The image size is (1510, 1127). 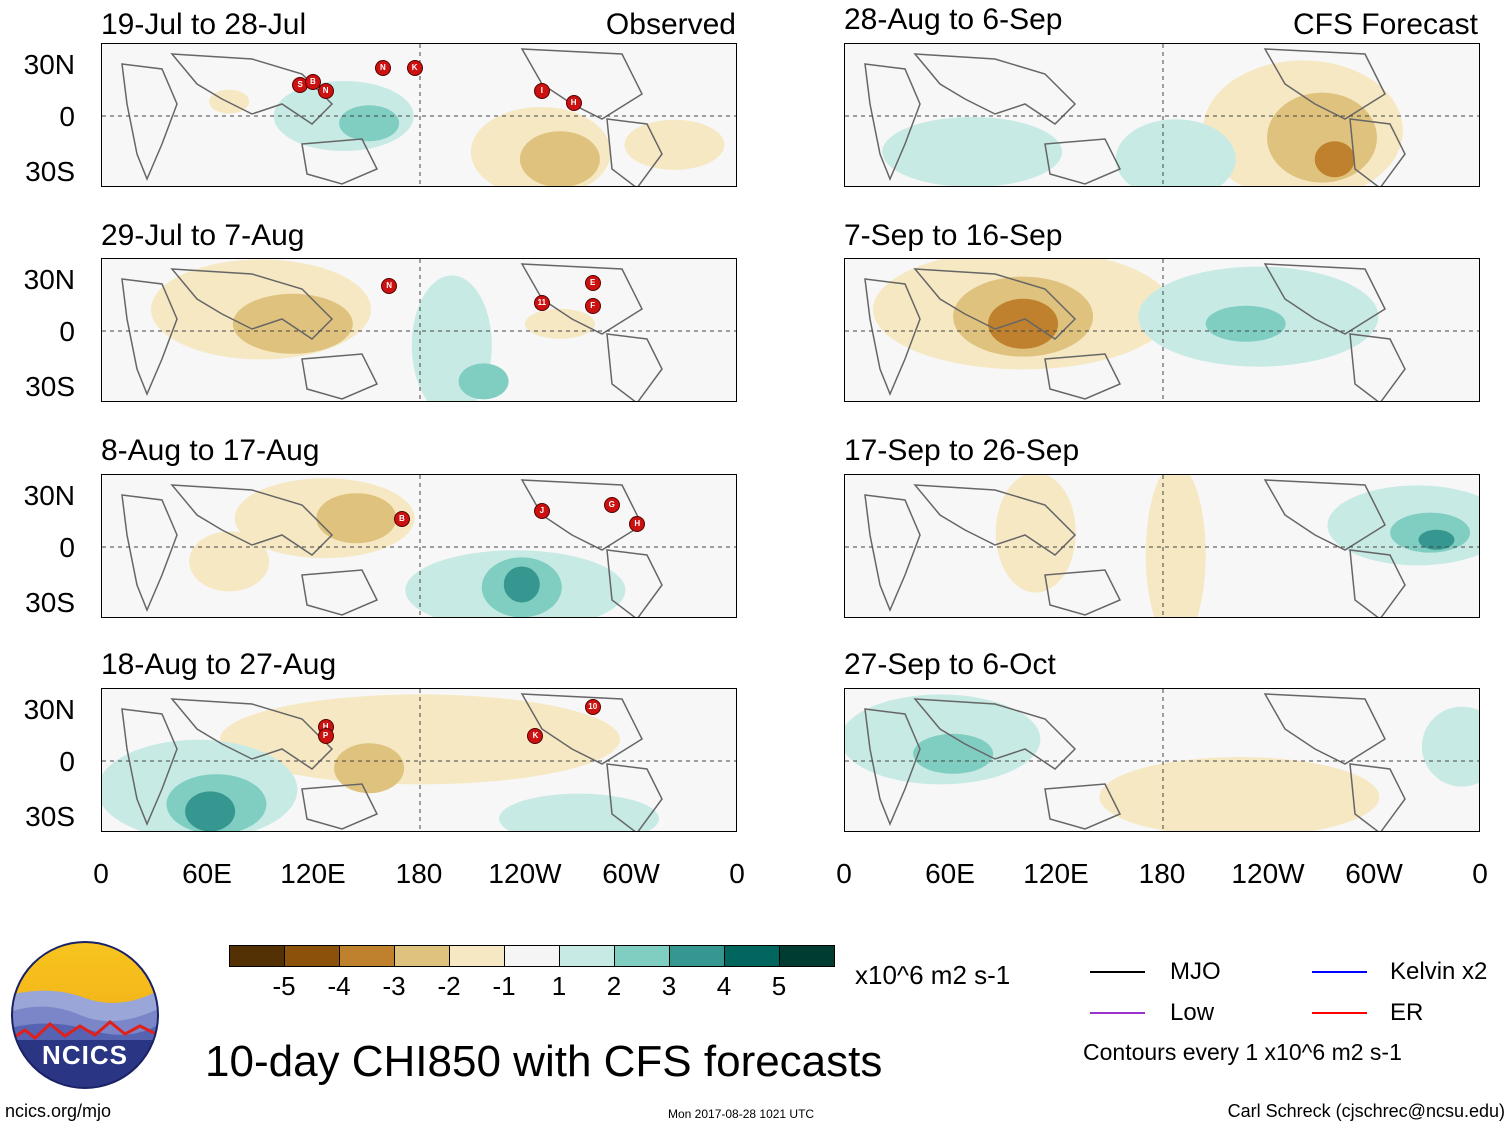 I want to click on x-axis-label: 60W, so click(x=631, y=873).